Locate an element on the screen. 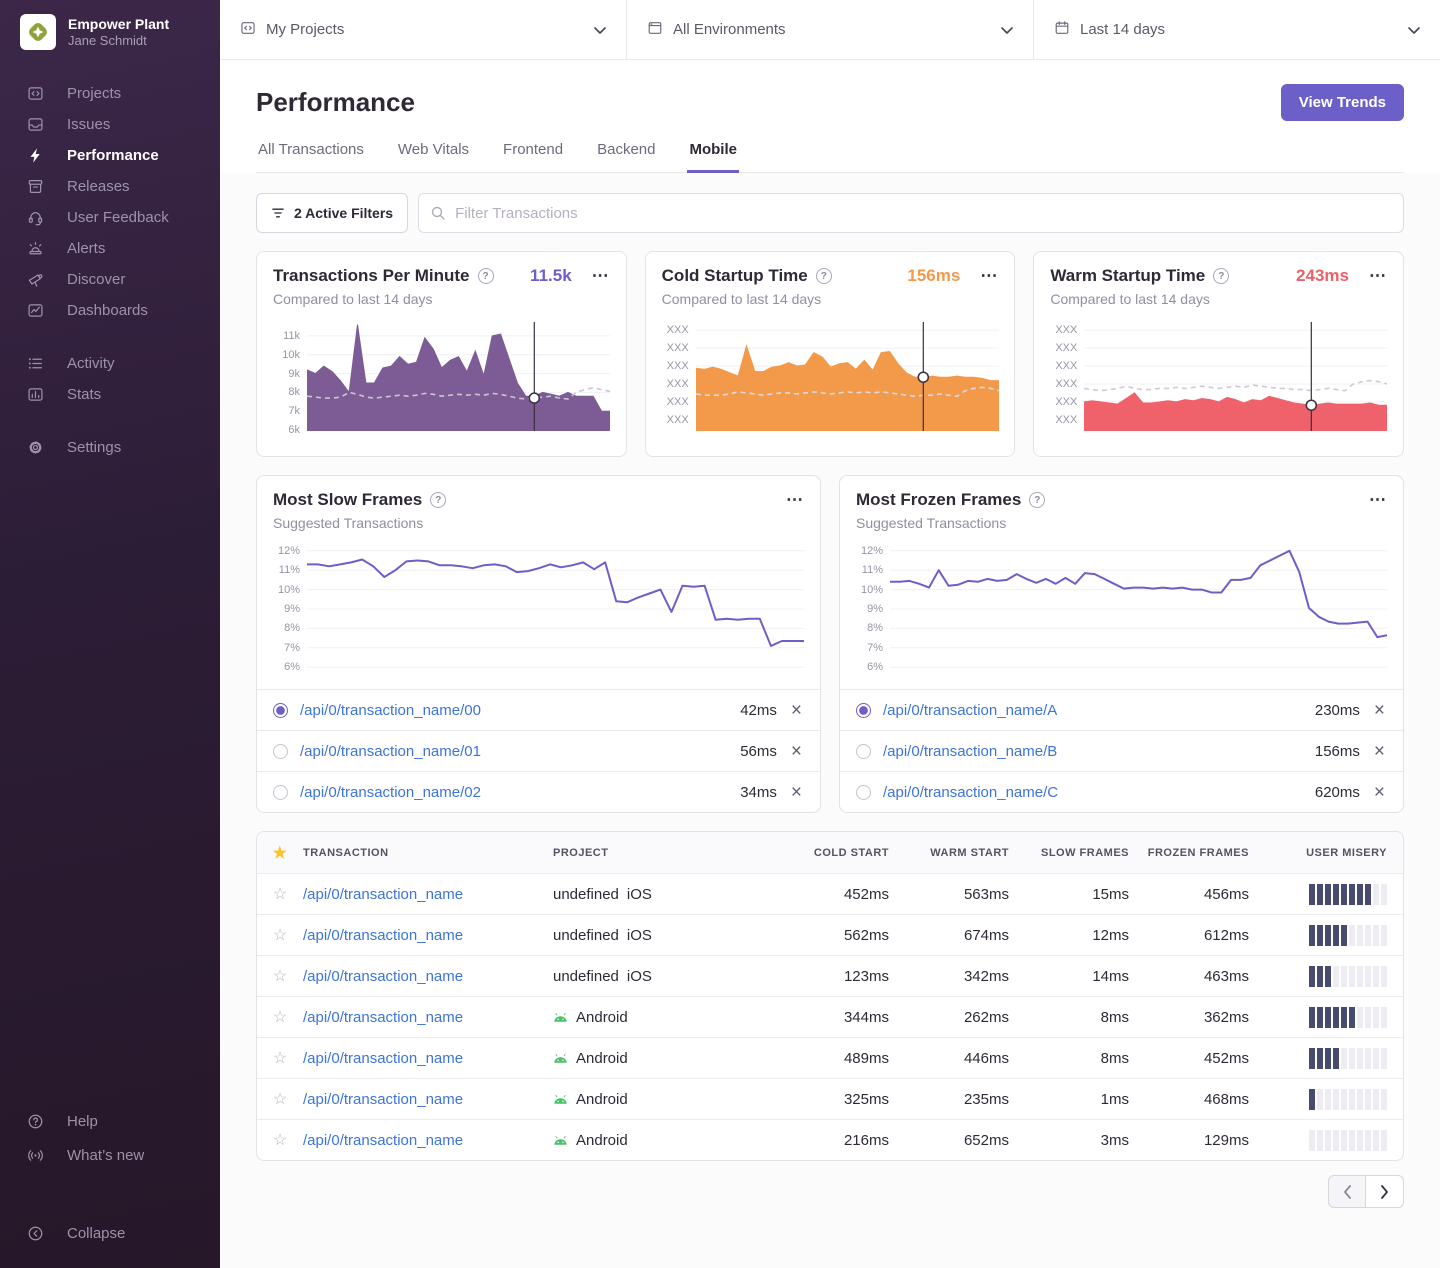  y-axis: 12% 11% 10% 9% 8% 7% 6% is located at coordinates (871, 609).